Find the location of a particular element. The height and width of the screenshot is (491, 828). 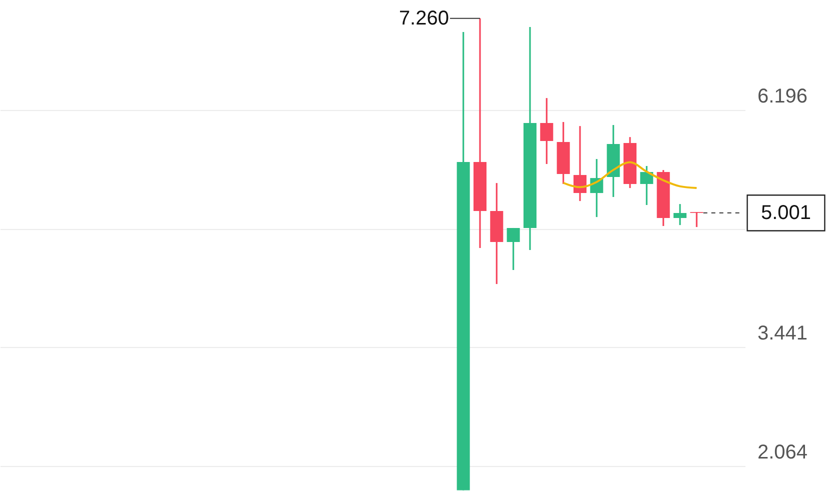

y-tick-label: 2.064 is located at coordinates (783, 452).